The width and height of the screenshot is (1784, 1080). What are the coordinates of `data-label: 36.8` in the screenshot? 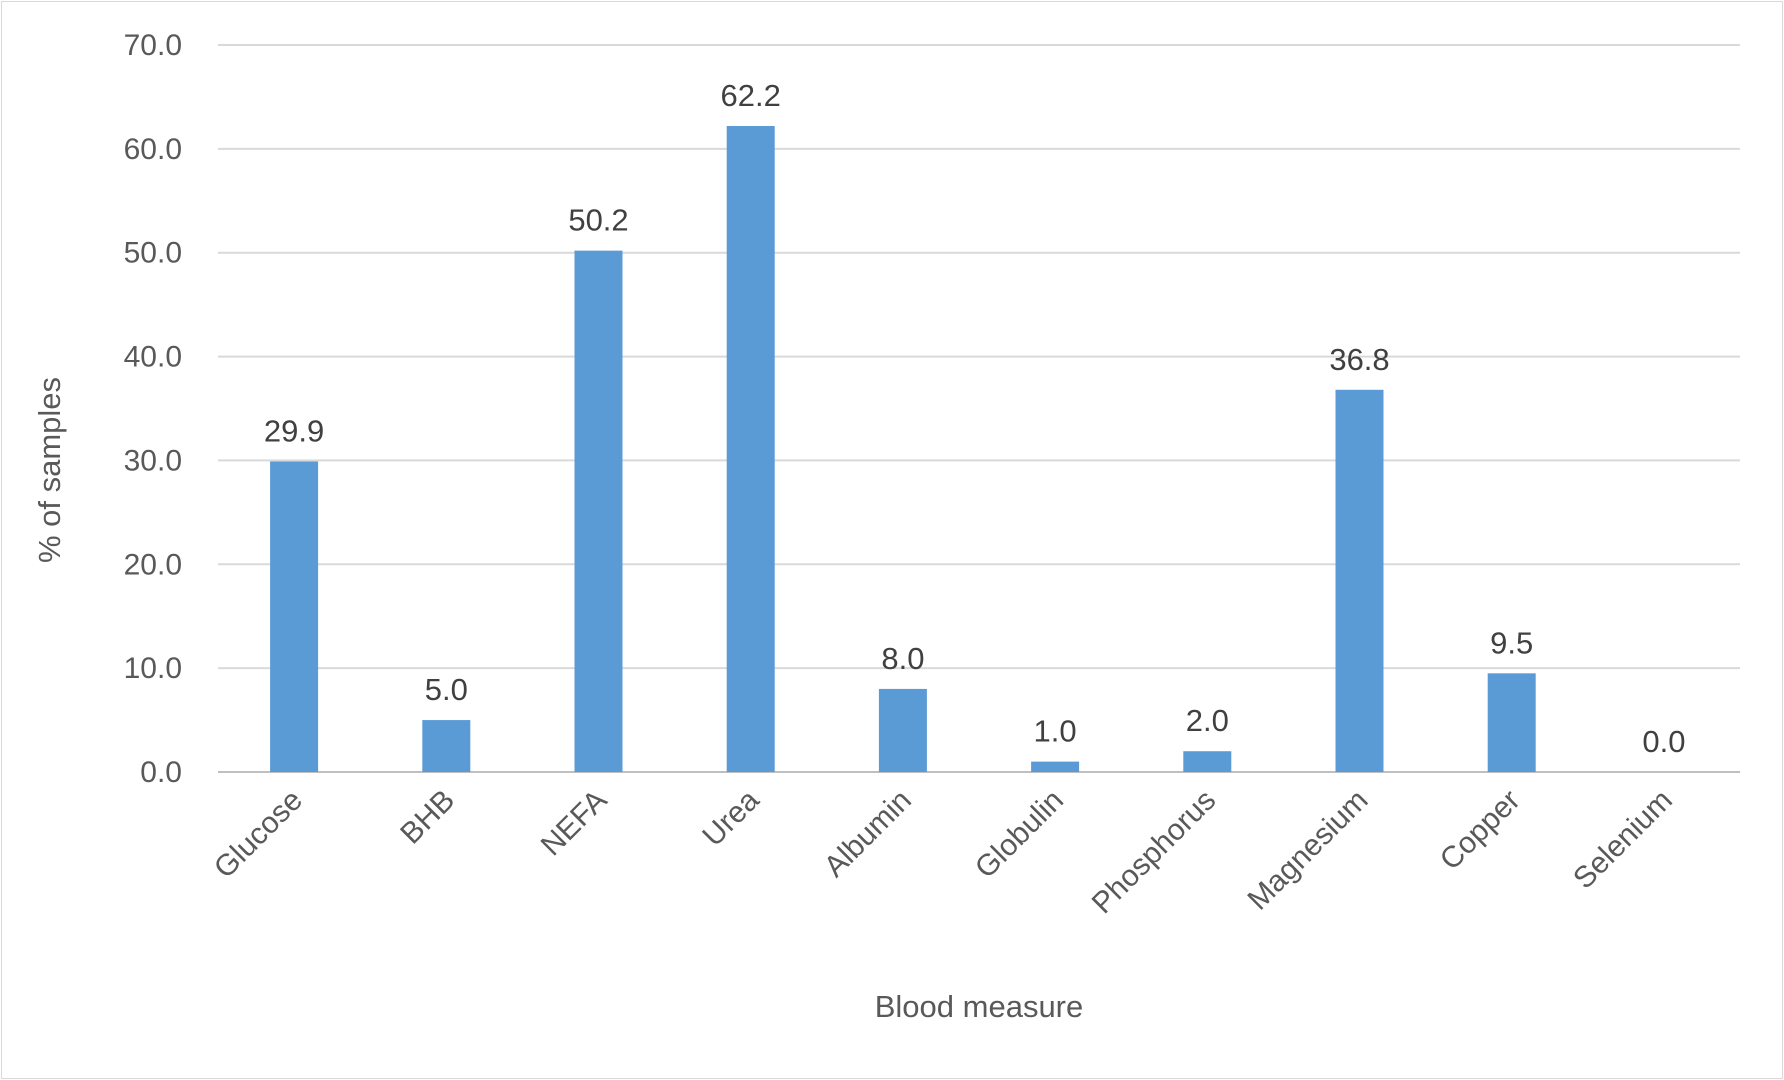 It's located at (1359, 359).